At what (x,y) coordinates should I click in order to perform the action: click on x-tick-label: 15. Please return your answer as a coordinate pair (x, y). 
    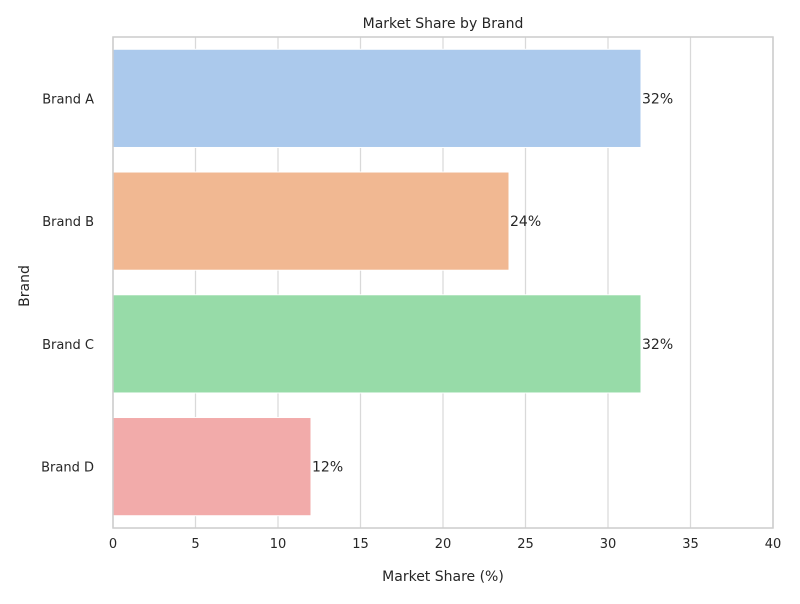
    Looking at the image, I should click on (360, 544).